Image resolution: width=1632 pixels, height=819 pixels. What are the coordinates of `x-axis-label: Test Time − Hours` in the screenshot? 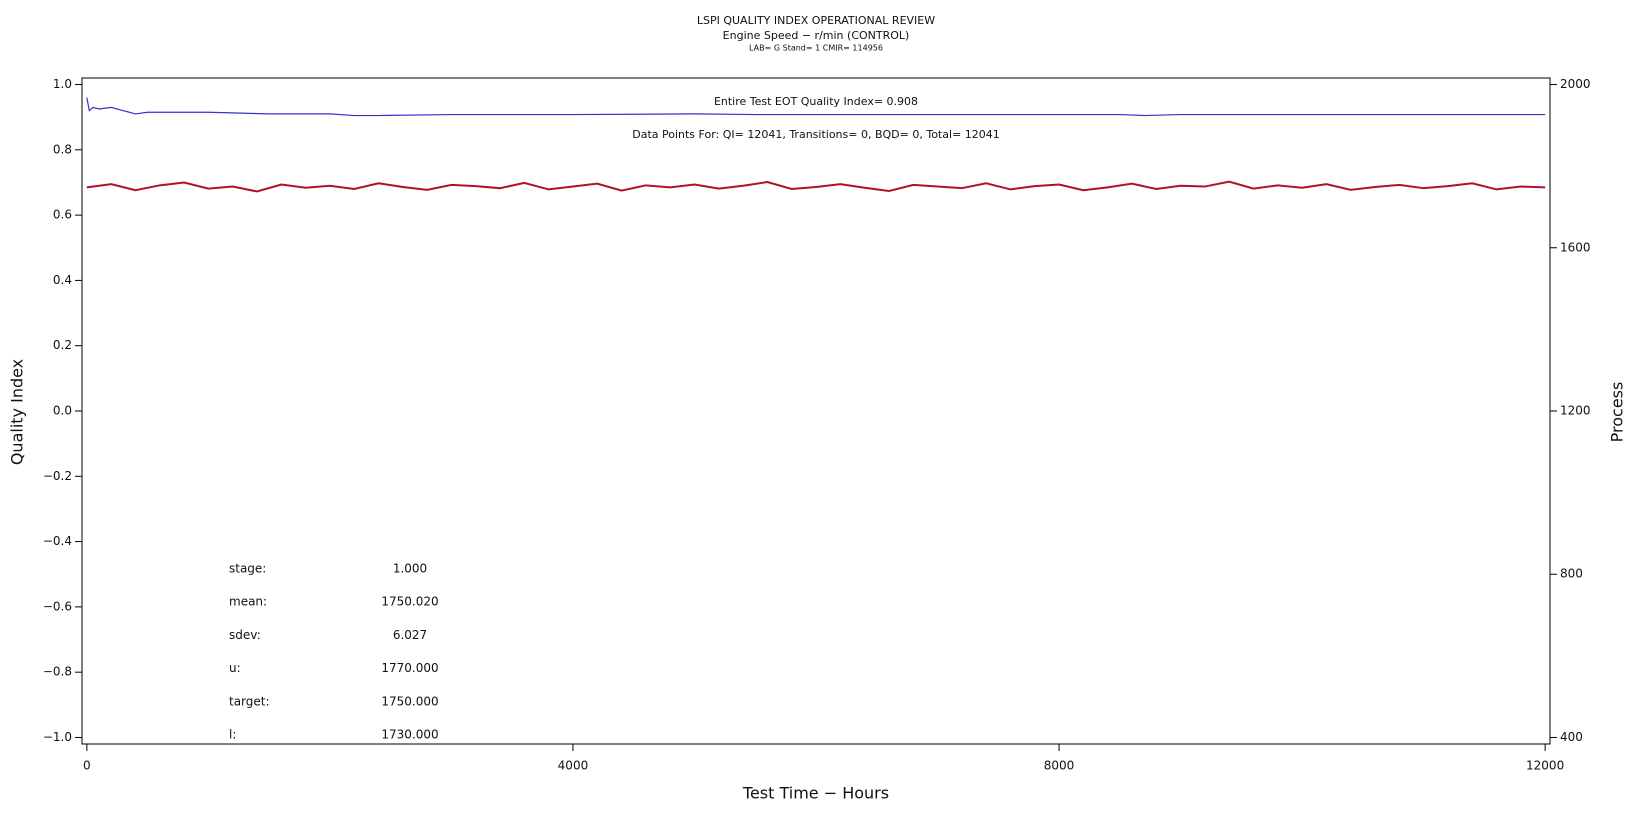 It's located at (815, 793).